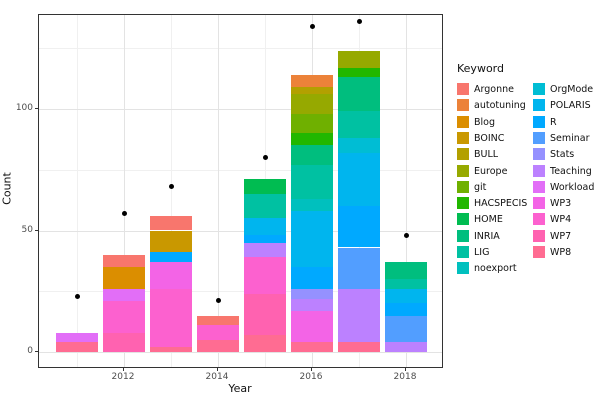  Describe the element at coordinates (463, 137) in the screenshot. I see `legend-swatch-BOINC` at that location.